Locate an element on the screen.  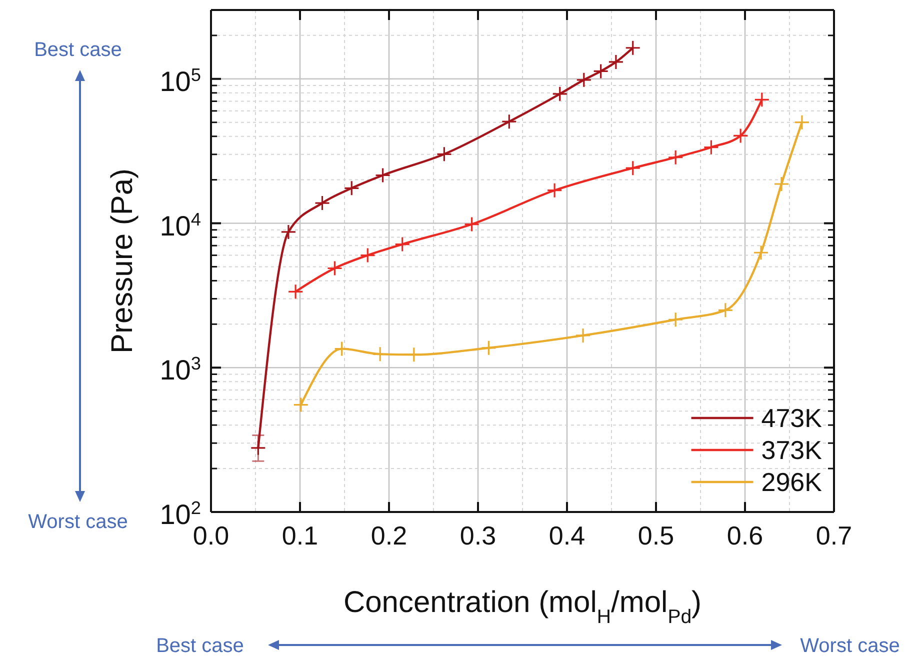
x-tick-label: 0.5 is located at coordinates (656, 535).